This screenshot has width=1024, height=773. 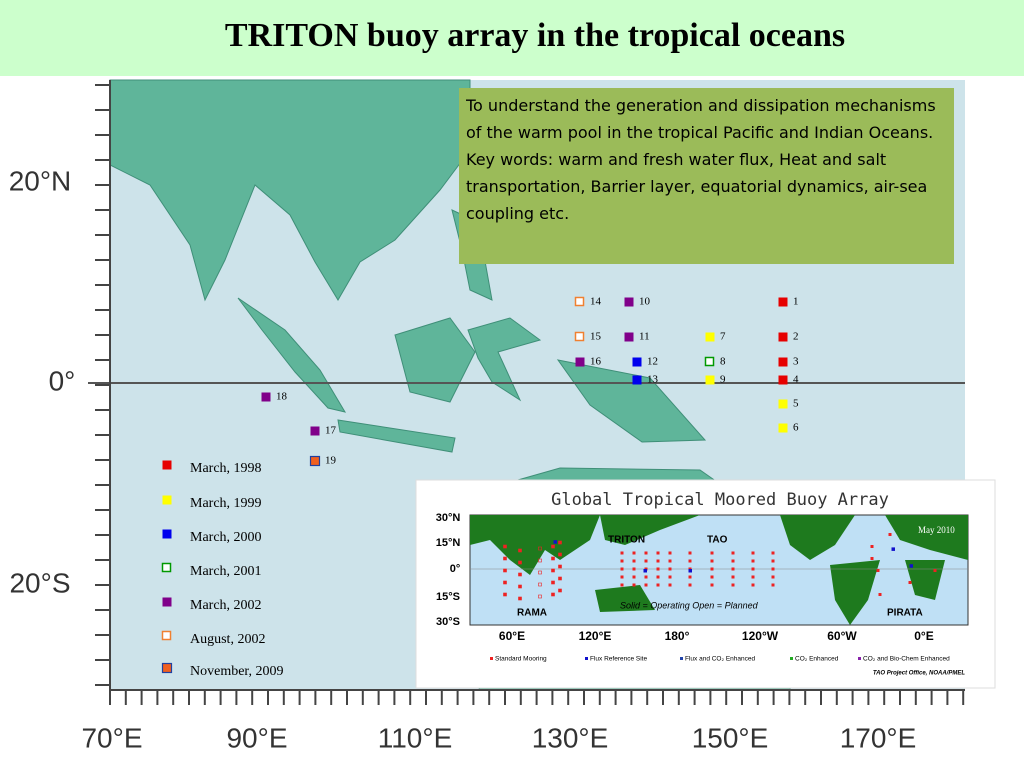 I want to click on title-bar, so click(x=512, y=38).